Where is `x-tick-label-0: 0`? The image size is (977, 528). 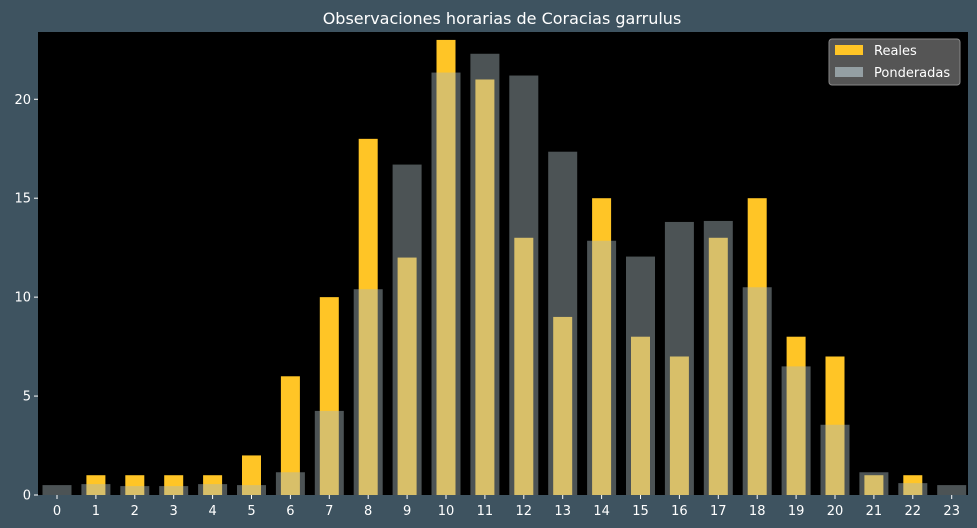 x-tick-label-0: 0 is located at coordinates (57, 511).